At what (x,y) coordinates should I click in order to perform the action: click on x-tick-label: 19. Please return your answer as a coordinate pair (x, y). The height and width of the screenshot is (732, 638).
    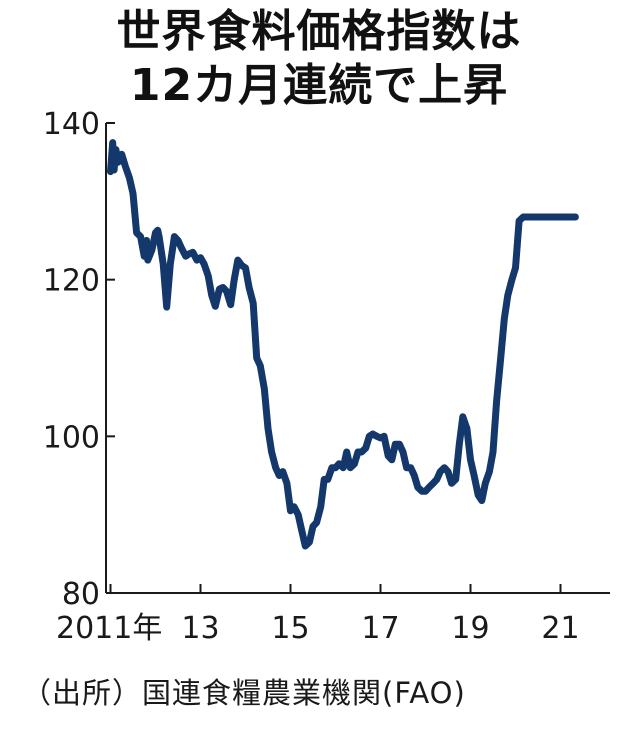
    Looking at the image, I should click on (470, 628).